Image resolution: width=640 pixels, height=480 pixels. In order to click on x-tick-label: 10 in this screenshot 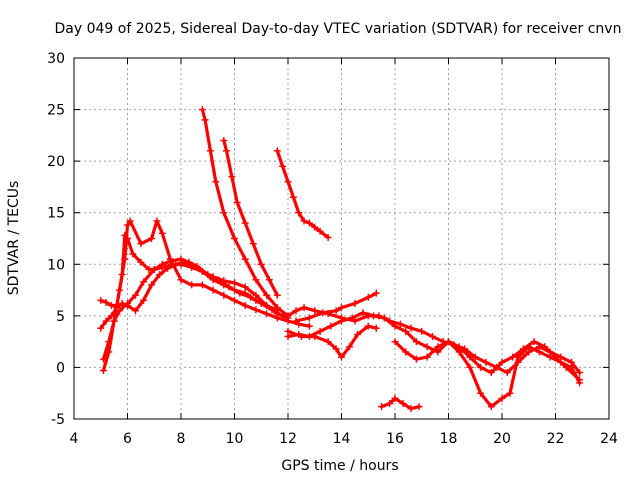, I will do `click(235, 439)`.